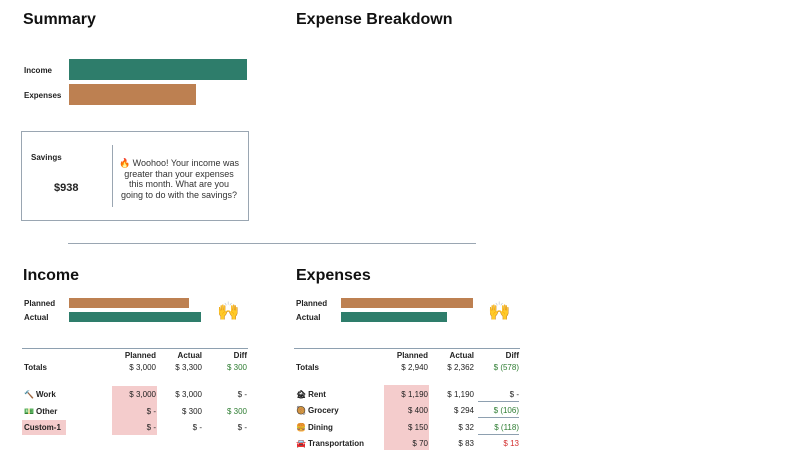 This screenshot has height=450, width=800. Describe the element at coordinates (506, 427) in the screenshot. I see `row-diff: $ (118)` at that location.